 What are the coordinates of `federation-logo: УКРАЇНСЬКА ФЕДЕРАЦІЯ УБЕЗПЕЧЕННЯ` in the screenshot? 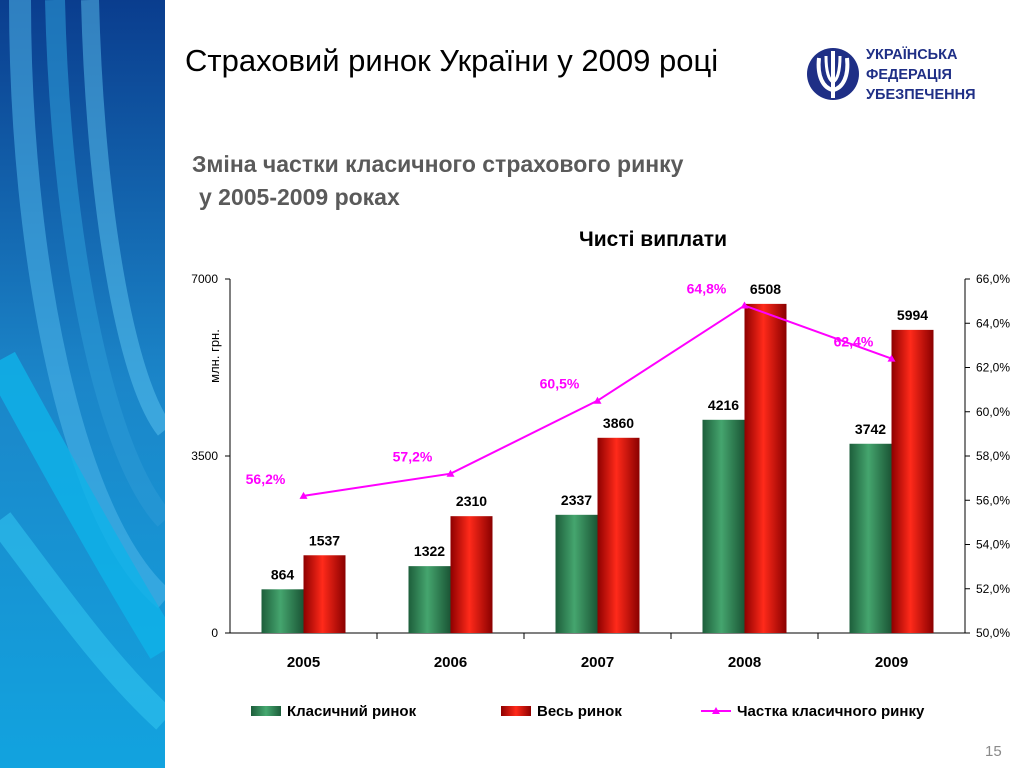 It's located at (906, 75).